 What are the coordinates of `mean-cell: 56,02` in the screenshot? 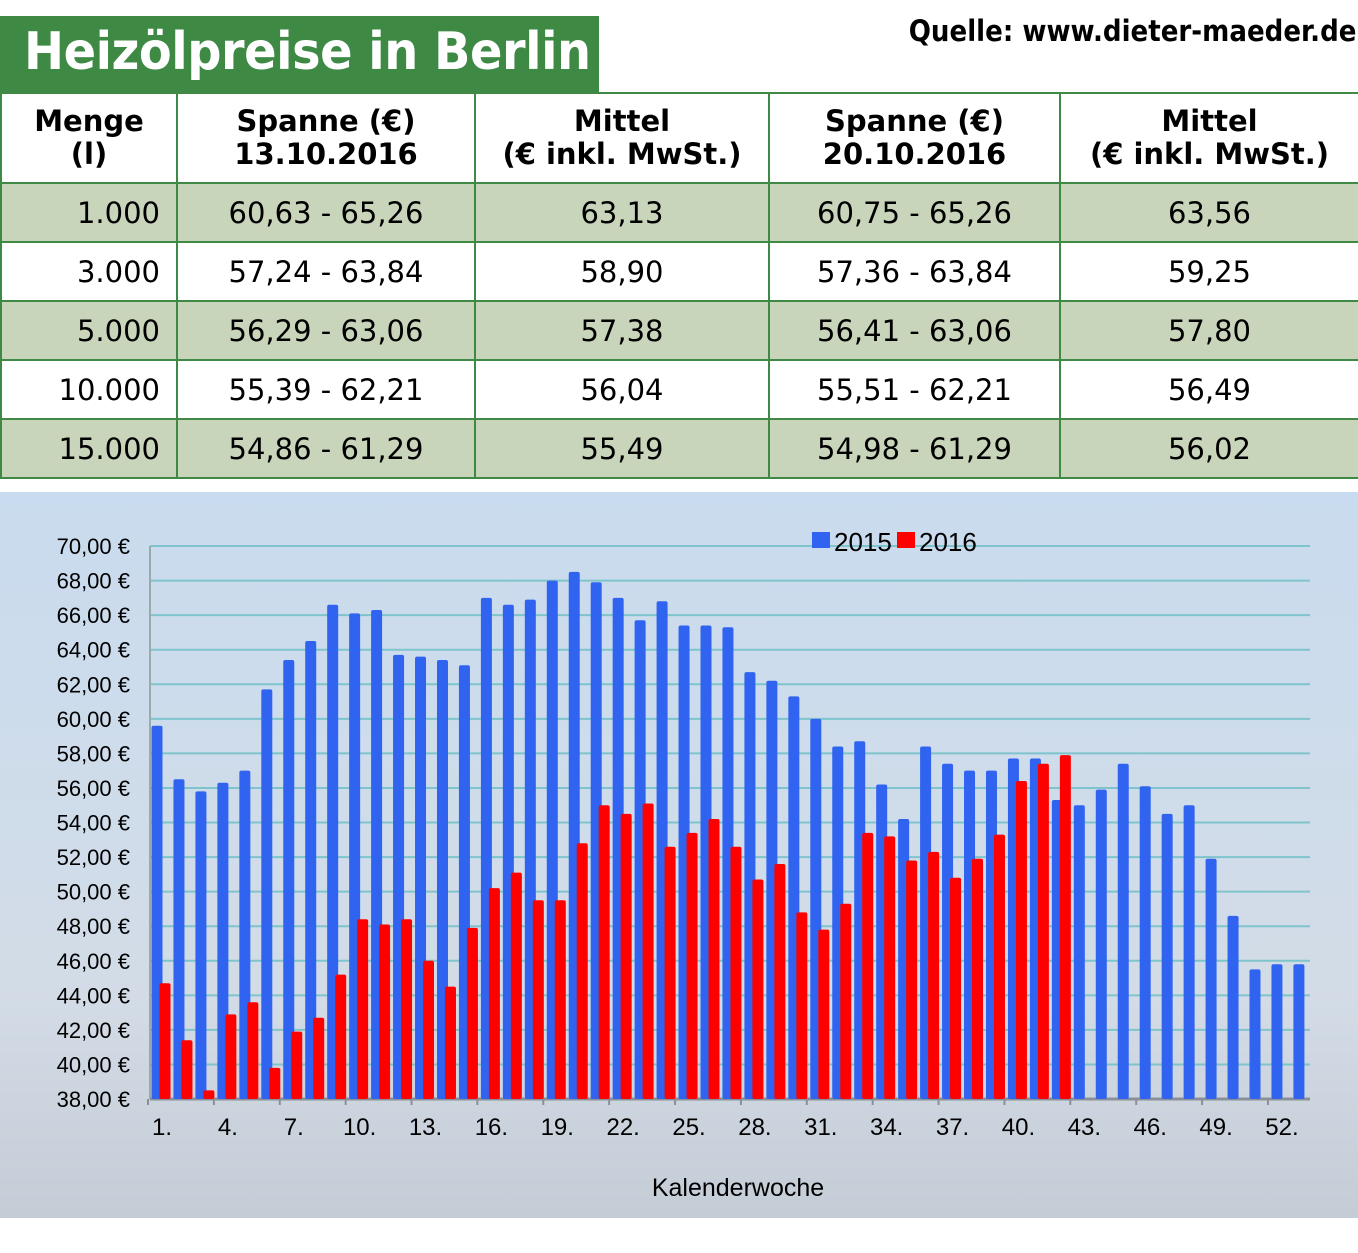 It's located at (1208, 448).